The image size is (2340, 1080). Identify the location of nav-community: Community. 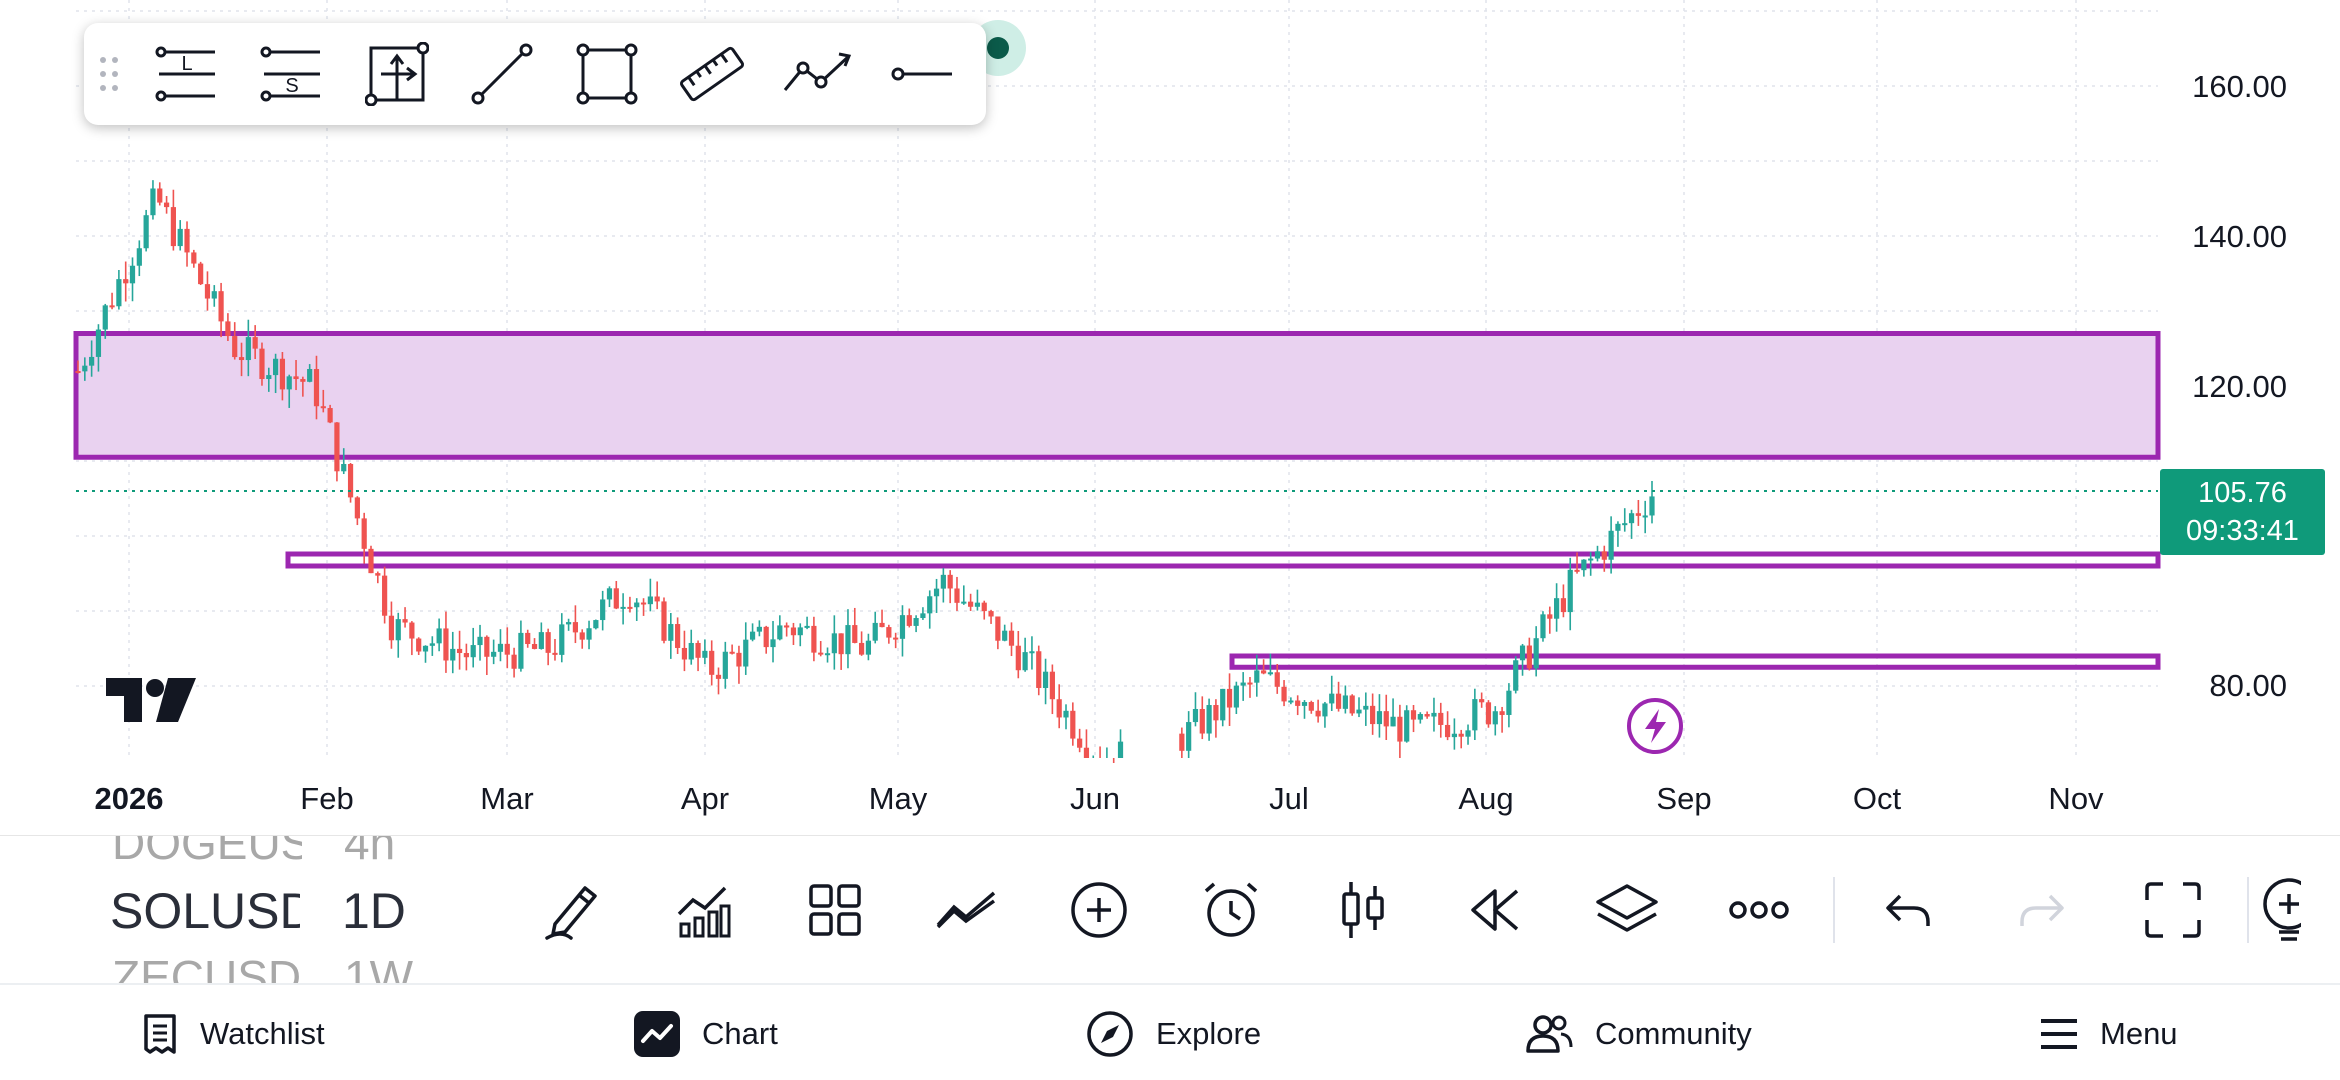
(1638, 1032).